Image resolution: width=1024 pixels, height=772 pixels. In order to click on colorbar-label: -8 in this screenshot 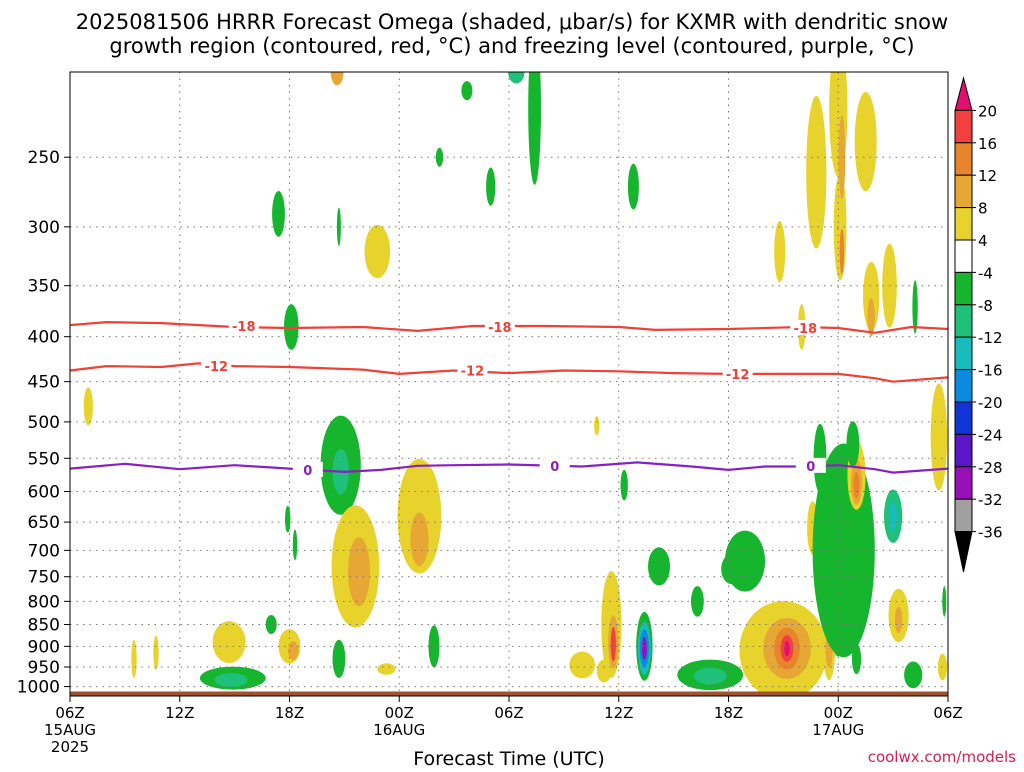, I will do `click(985, 306)`.